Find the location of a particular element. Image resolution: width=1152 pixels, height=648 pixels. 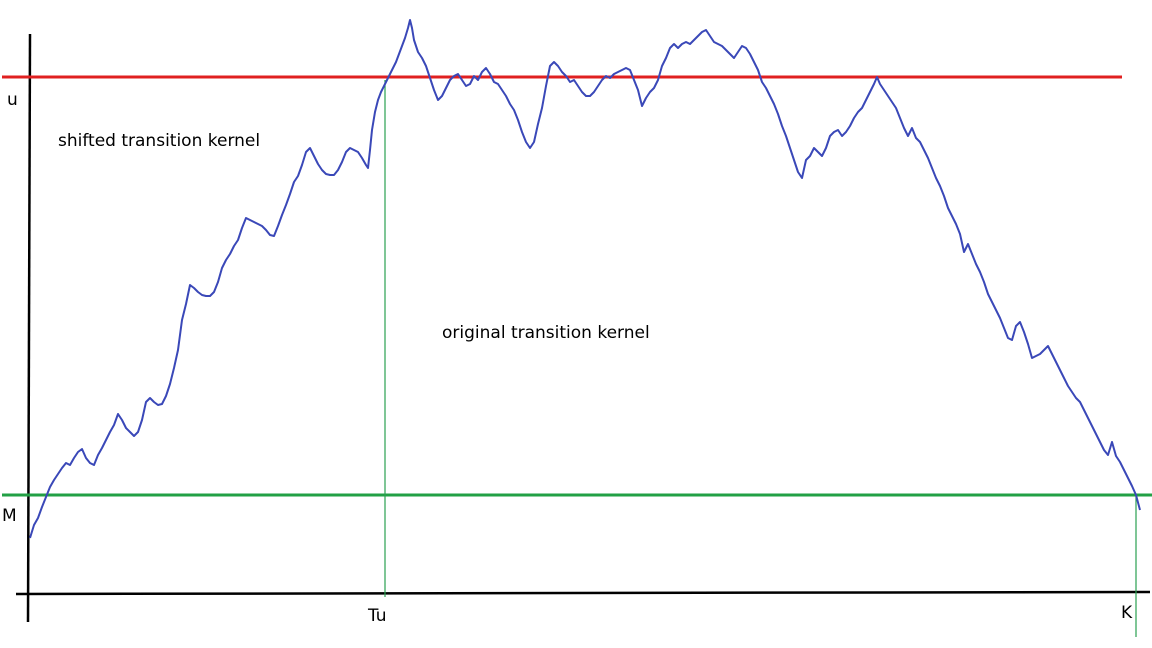

y-axis is located at coordinates (29, 328).